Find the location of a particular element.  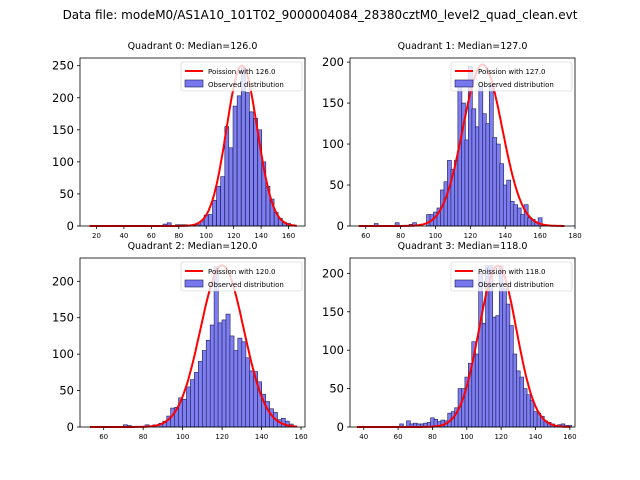

legend-label: Poission with 118.0 is located at coordinates (512, 272).